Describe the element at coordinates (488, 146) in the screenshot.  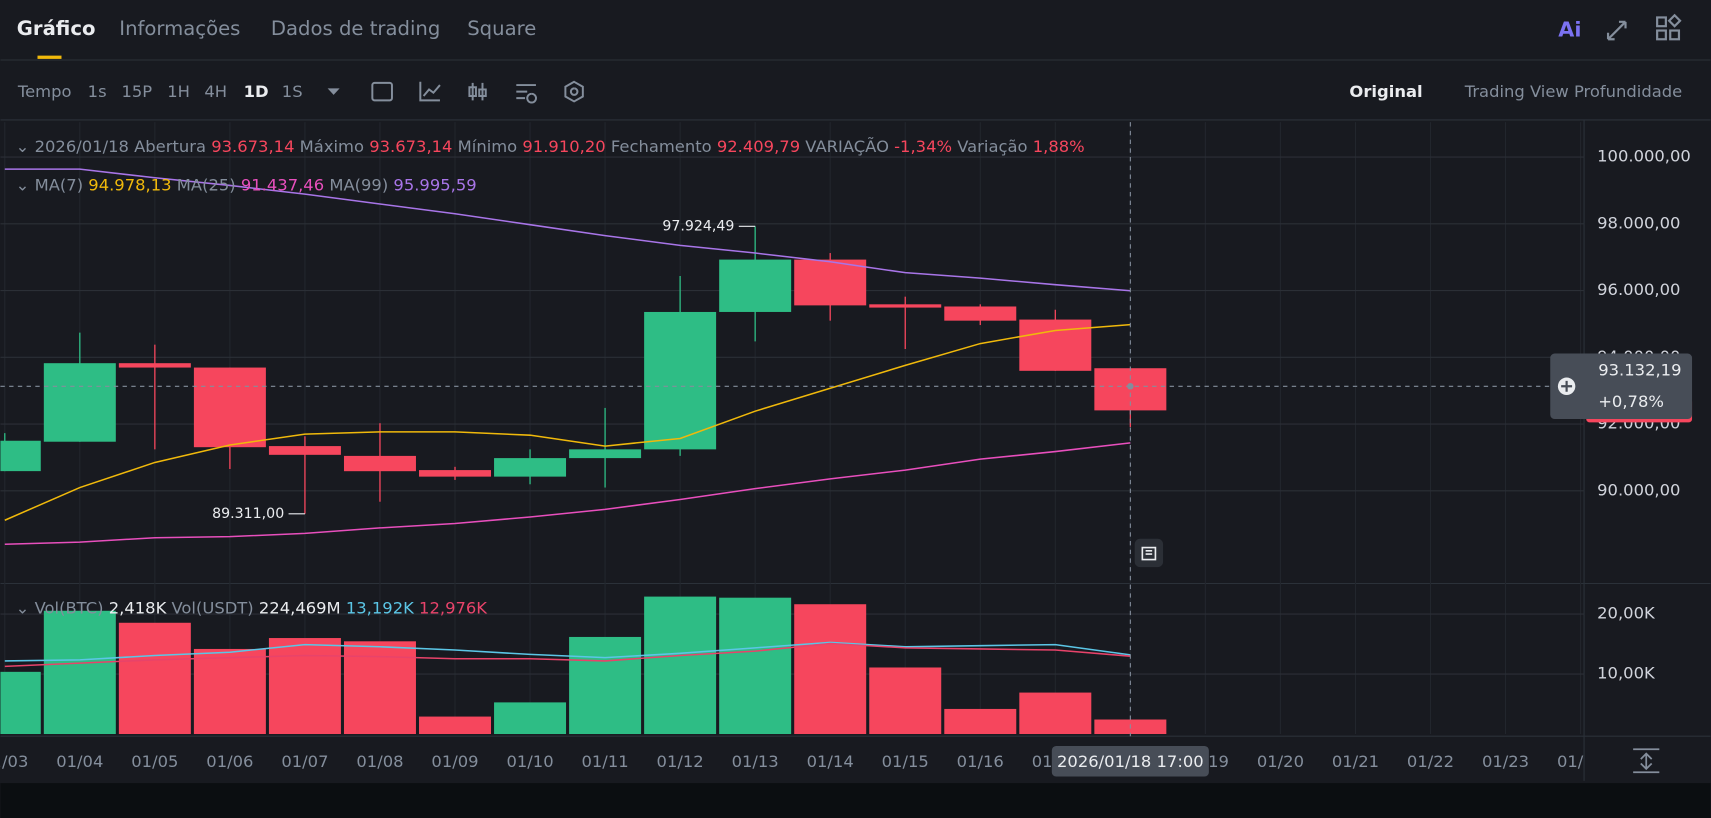
I see `legend-label: Mínimo` at that location.